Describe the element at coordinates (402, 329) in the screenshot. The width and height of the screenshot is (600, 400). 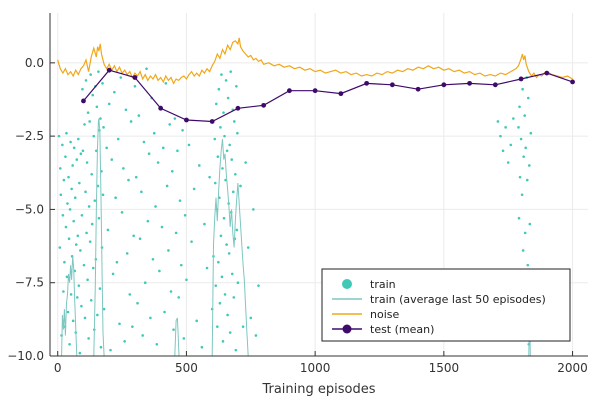
I see `legend-label: test (mean)` at that location.